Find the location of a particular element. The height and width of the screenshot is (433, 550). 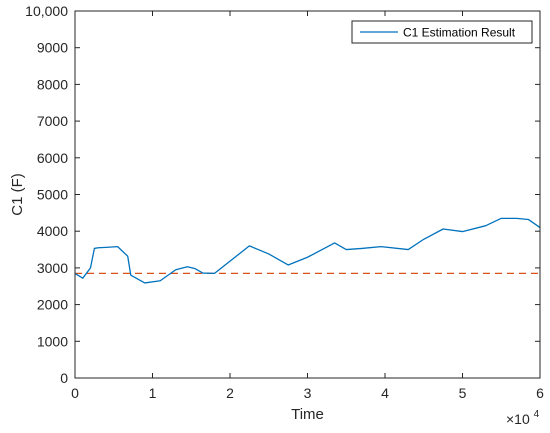

y-tick-label: 8000 is located at coordinates (52, 84).